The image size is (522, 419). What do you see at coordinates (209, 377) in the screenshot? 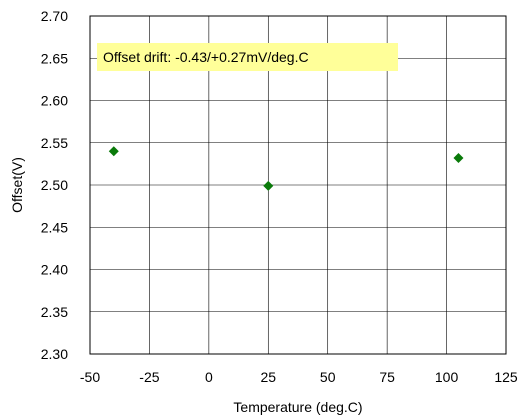
I see `x-tick-label: 0` at bounding box center [209, 377].